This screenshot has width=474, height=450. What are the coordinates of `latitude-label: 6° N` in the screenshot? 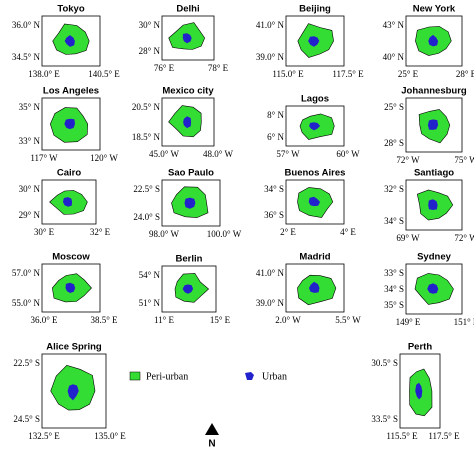 It's located at (275, 137).